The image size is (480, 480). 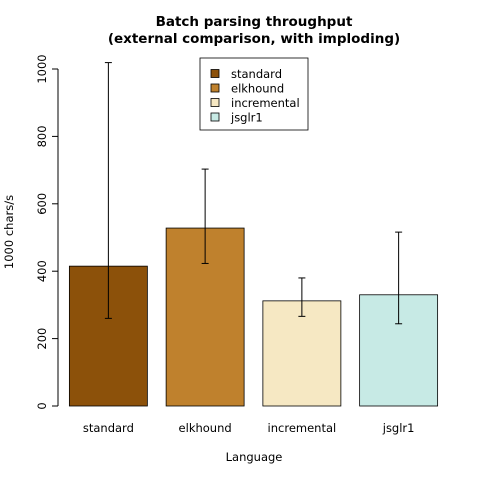 I want to click on y-tick-label: 0, so click(x=42, y=405).